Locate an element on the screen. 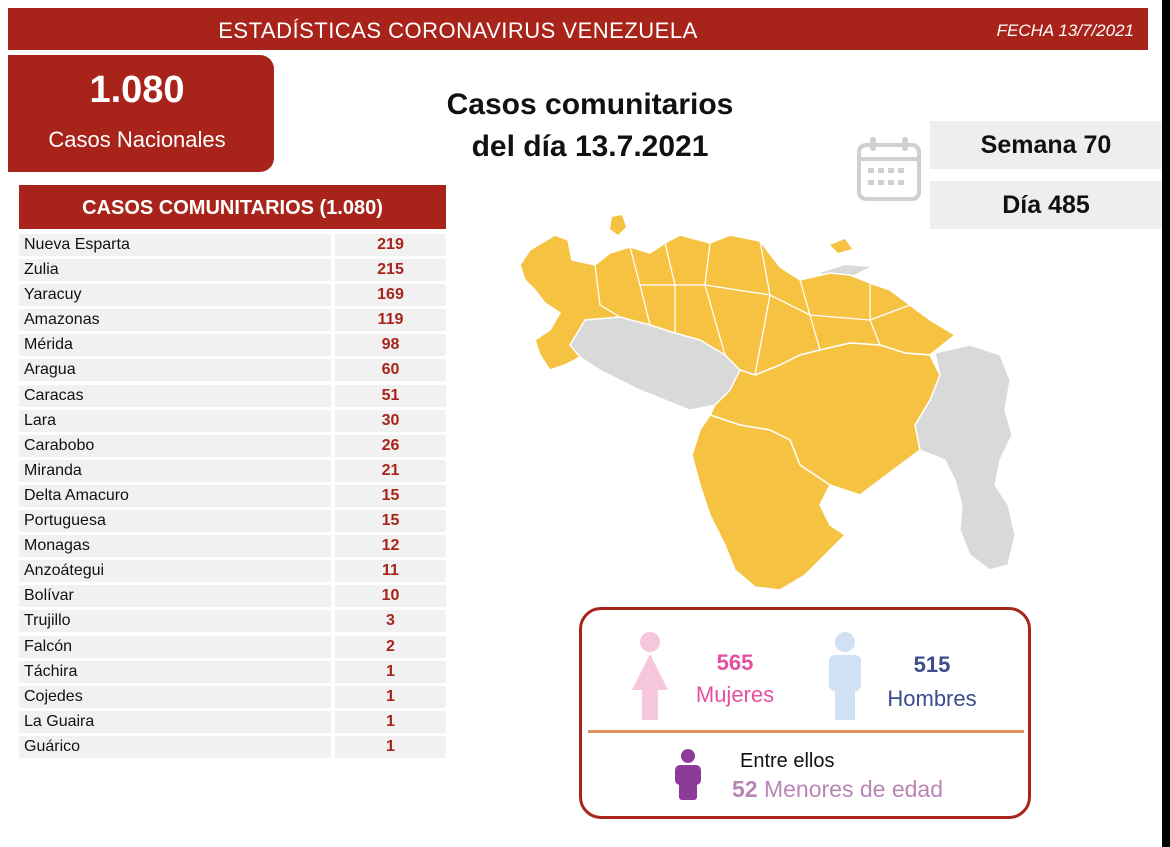 Image resolution: width=1170 pixels, height=847 pixels. table-row: La Guaira 1 is located at coordinates (232, 722).